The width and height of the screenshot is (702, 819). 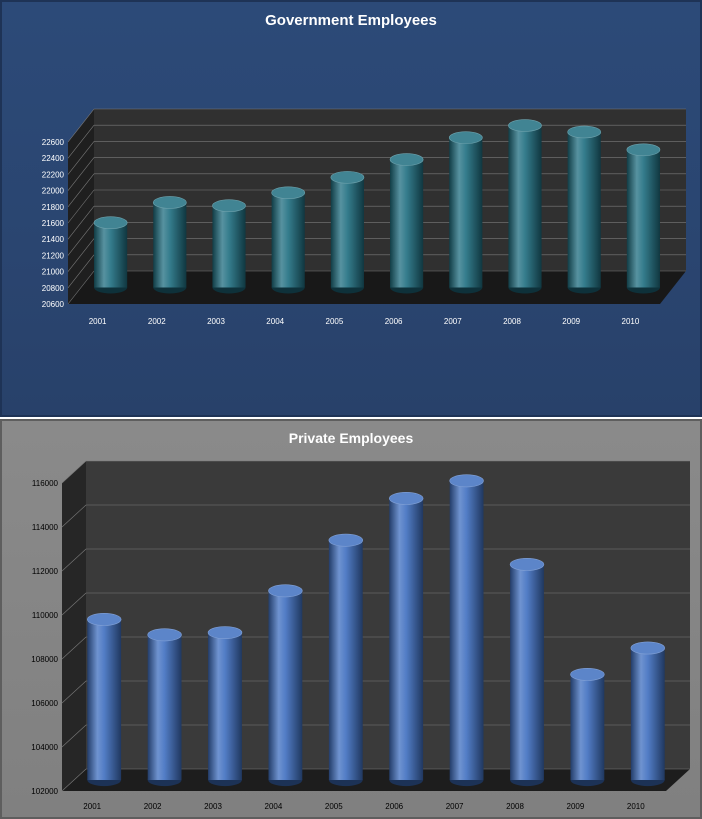 What do you see at coordinates (351, 20) in the screenshot?
I see `government-chart-title: Government Employees` at bounding box center [351, 20].